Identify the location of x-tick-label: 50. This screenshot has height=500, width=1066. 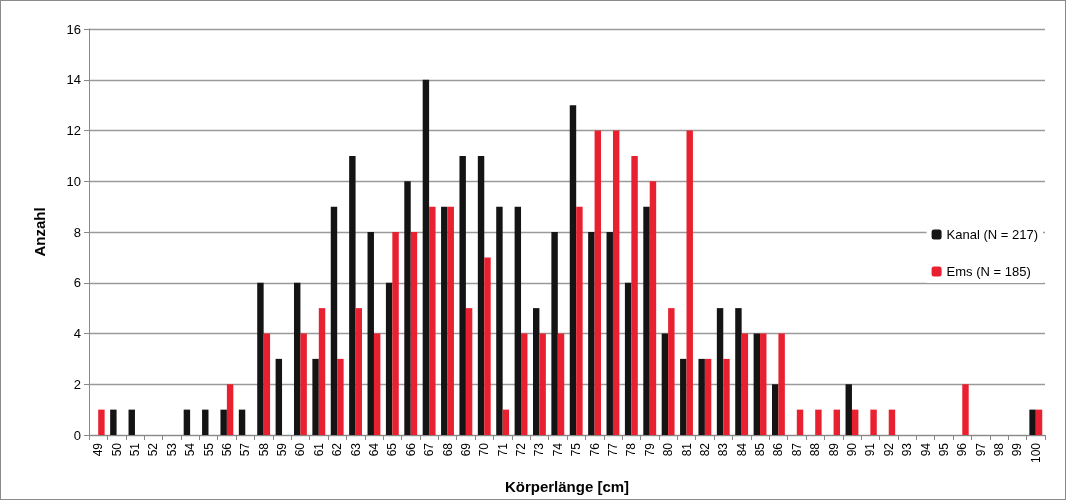
(116, 449).